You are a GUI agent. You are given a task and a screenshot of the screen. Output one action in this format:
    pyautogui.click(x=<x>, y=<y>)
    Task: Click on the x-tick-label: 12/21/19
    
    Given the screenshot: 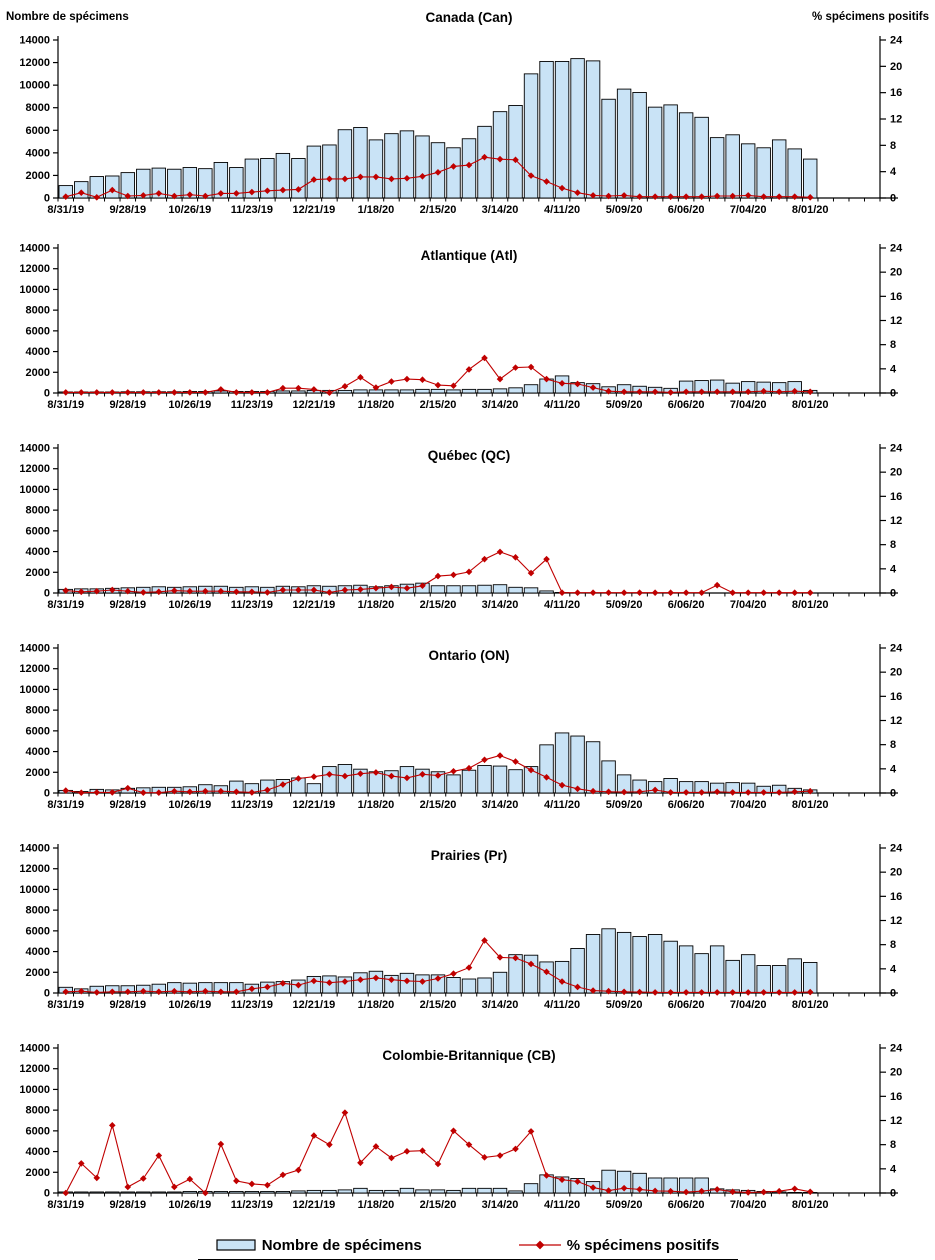 What is the action you would take?
    pyautogui.click(x=313, y=1205)
    